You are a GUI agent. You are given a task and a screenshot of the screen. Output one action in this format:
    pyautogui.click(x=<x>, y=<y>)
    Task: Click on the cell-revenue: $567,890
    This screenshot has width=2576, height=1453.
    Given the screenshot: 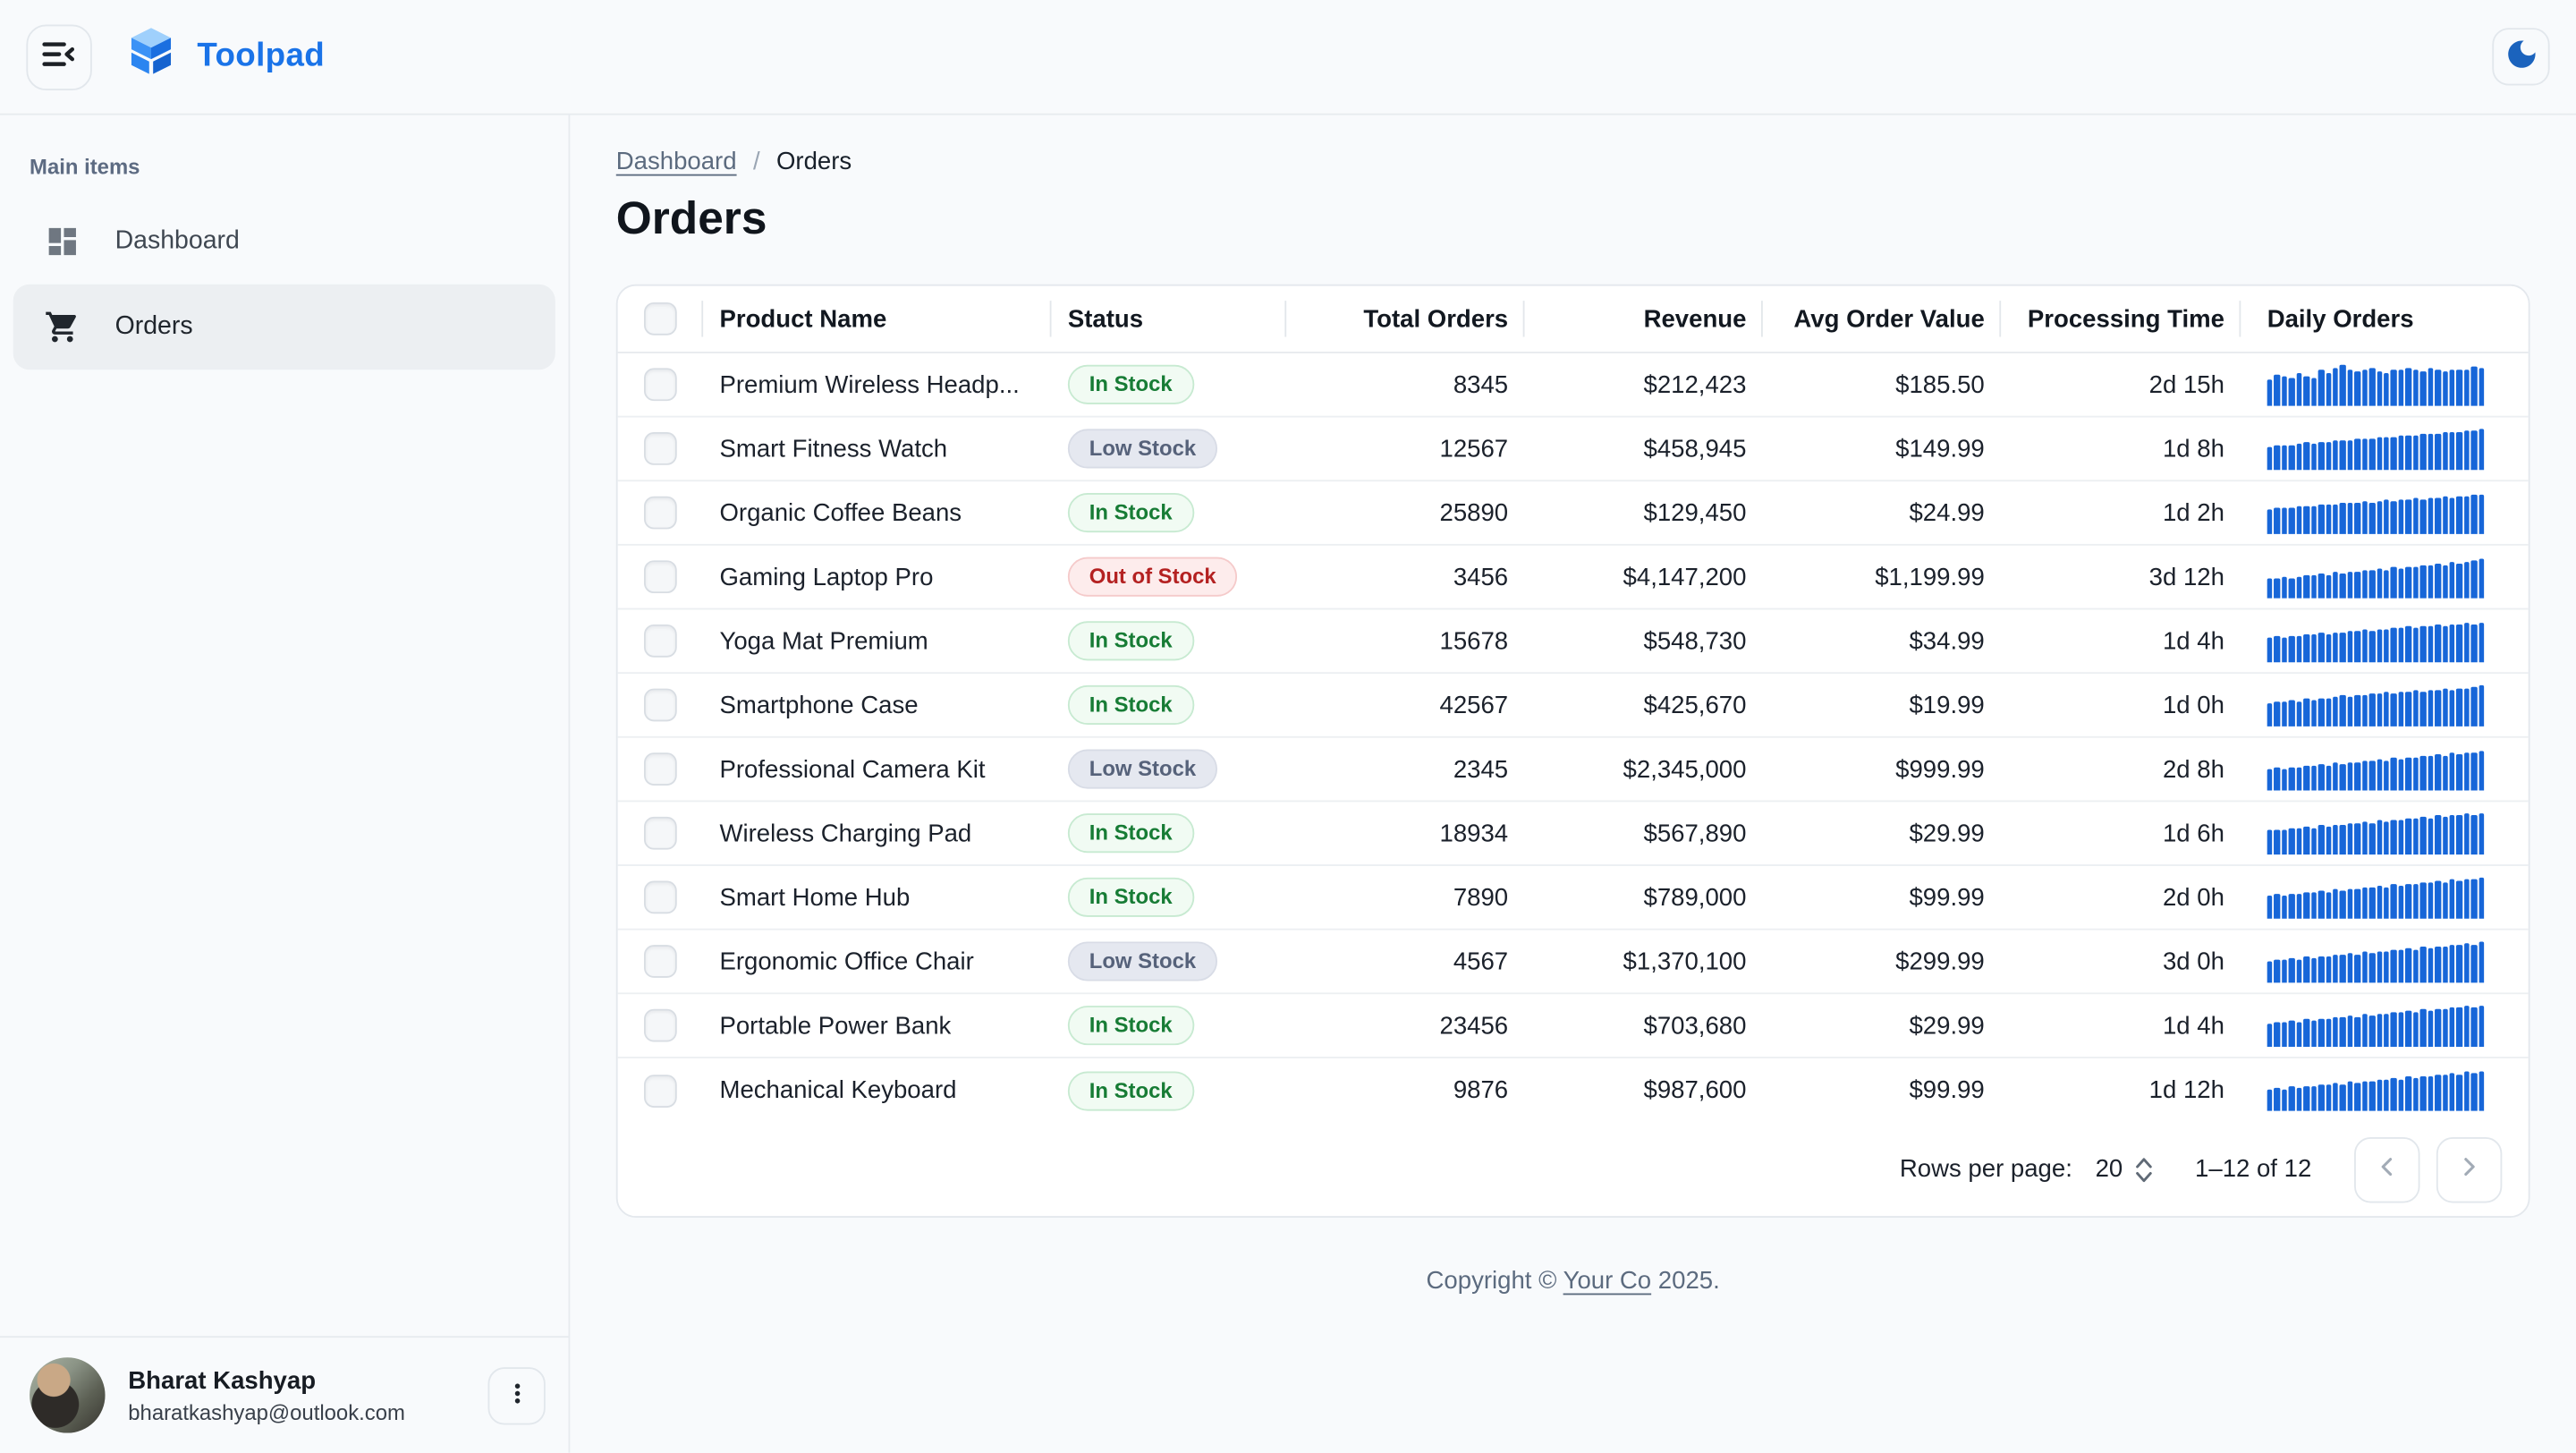 What is the action you would take?
    pyautogui.click(x=1695, y=833)
    